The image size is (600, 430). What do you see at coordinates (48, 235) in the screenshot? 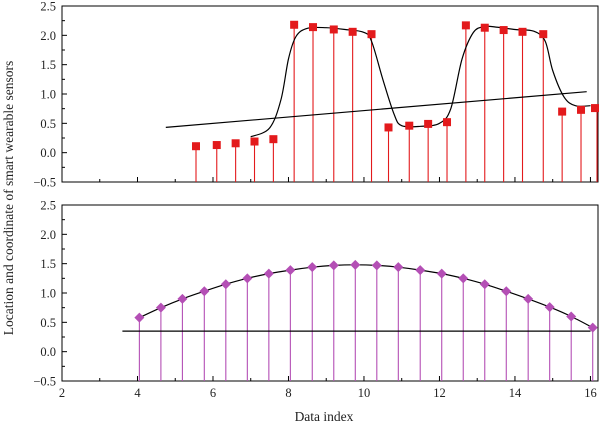
I see `bottom-y-tick-label: 2.0` at bounding box center [48, 235].